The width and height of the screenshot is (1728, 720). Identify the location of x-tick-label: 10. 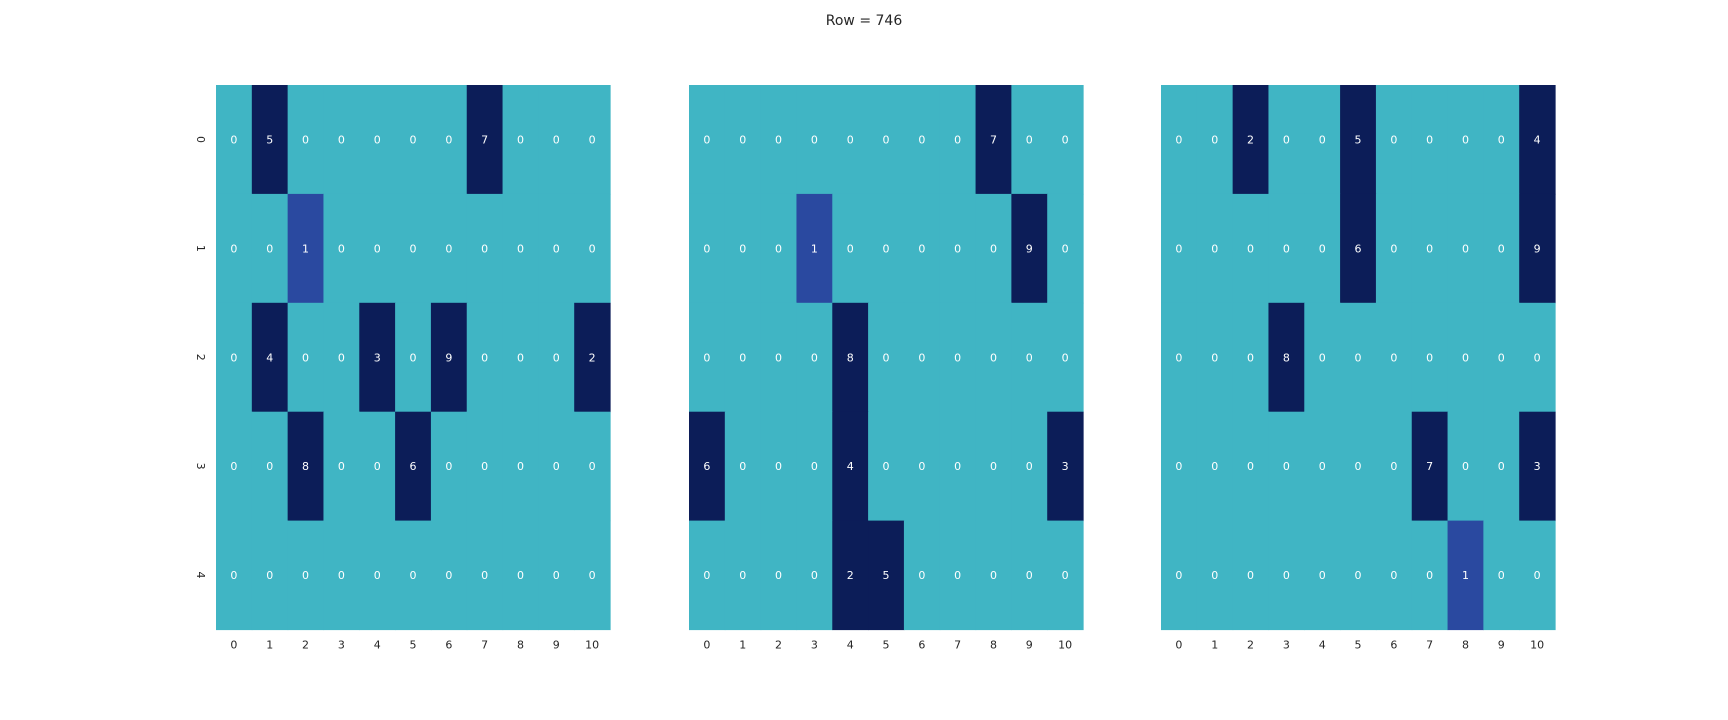
(1537, 645).